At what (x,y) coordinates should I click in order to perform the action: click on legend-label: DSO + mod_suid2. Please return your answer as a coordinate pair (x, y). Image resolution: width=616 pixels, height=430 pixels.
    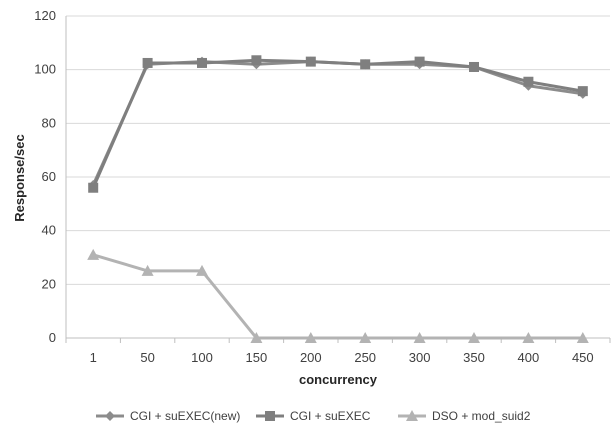
    Looking at the image, I should click on (481, 416).